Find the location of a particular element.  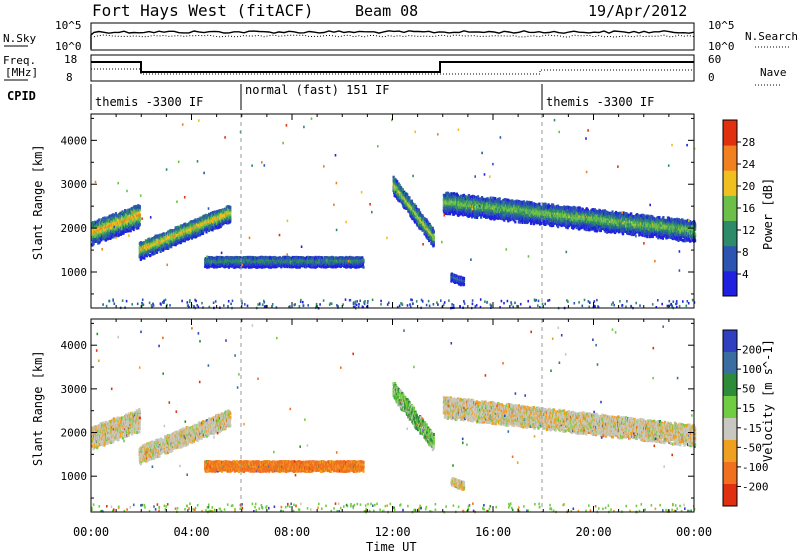

nave-trace is located at coordinates (392, 71).